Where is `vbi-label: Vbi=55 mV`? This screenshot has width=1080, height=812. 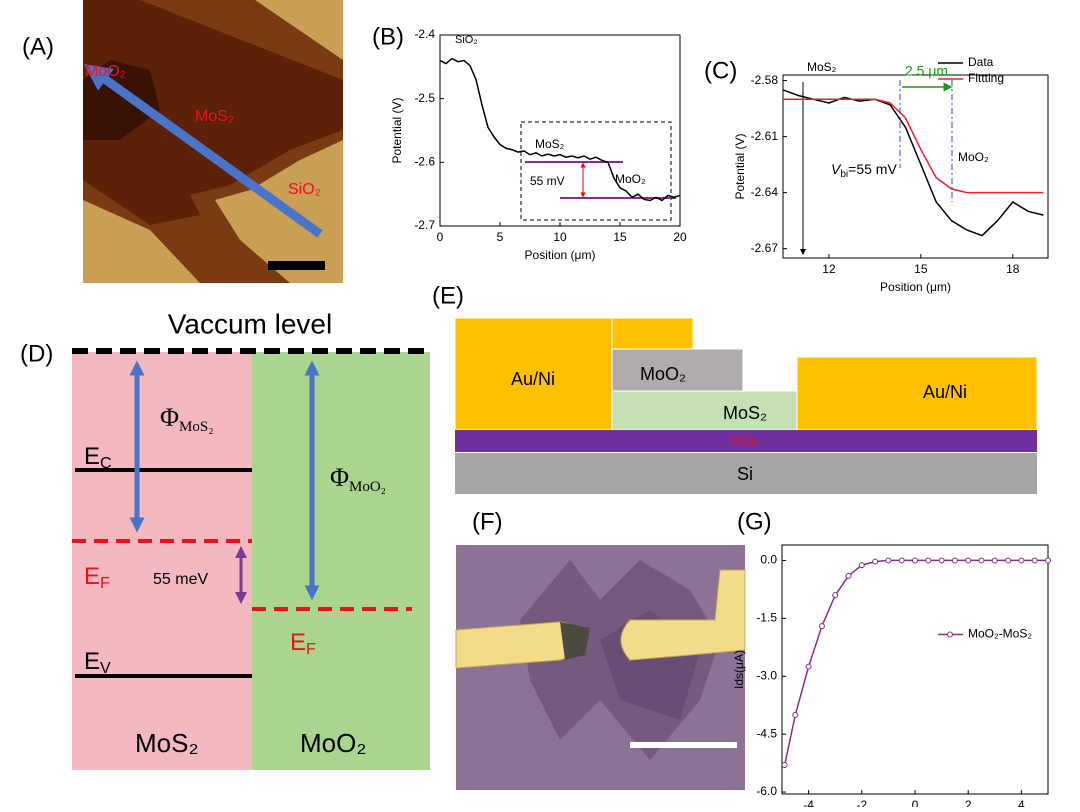
vbi-label: Vbi=55 mV is located at coordinates (864, 170).